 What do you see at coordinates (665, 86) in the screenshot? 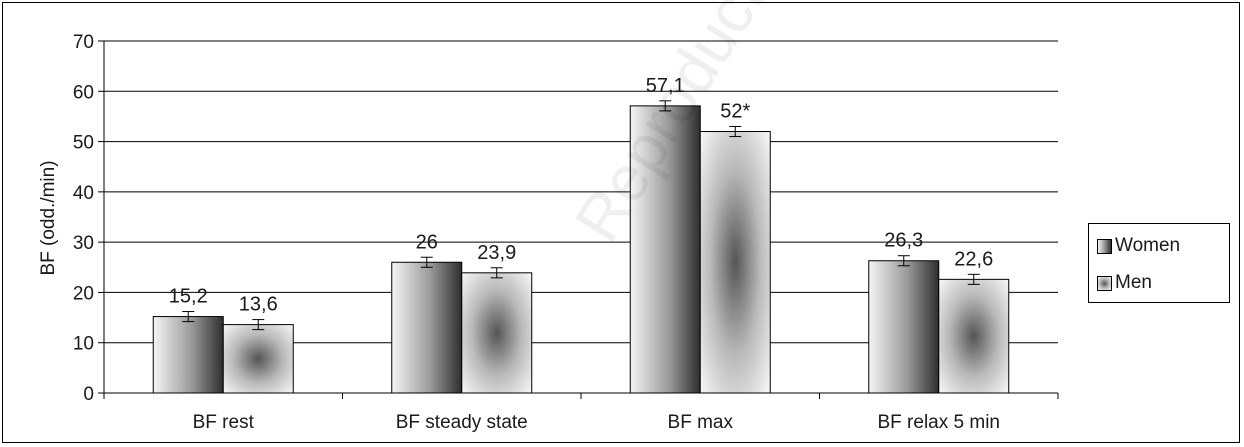
I see `data-label: 57,1` at bounding box center [665, 86].